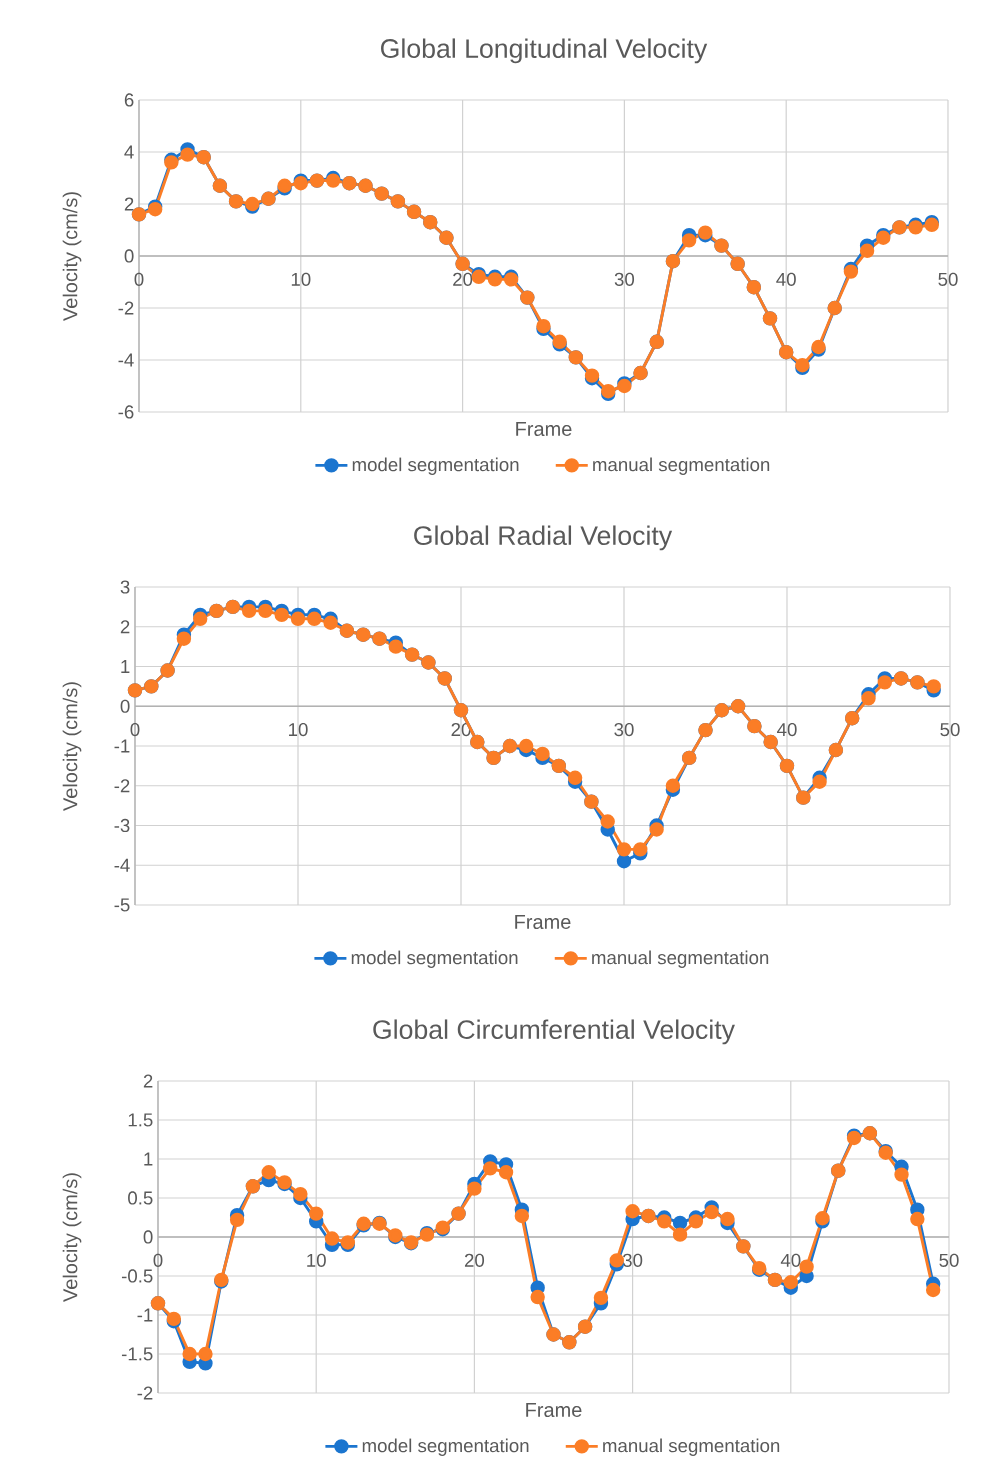 This screenshot has height=1477, width=995. I want to click on y-tick-label: -1.5, so click(137, 1354).